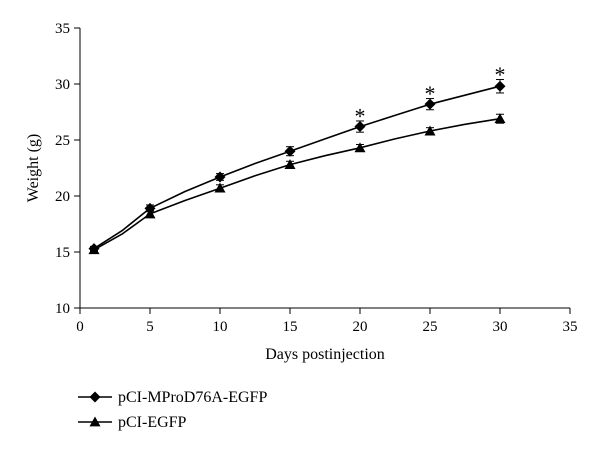  What do you see at coordinates (62, 309) in the screenshot?
I see `y-tick-label: 10` at bounding box center [62, 309].